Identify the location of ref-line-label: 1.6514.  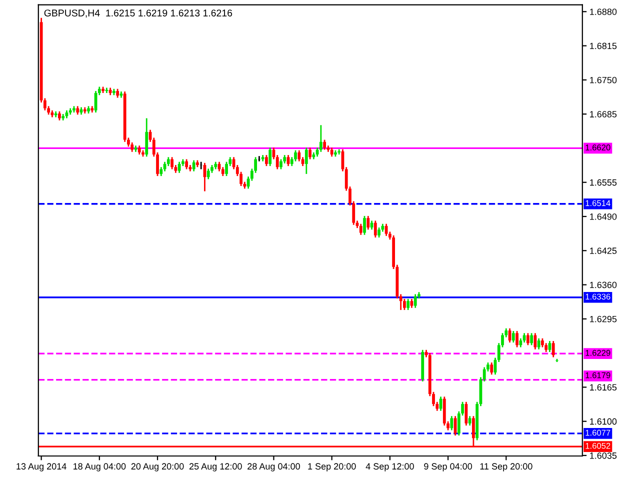
(598, 203).